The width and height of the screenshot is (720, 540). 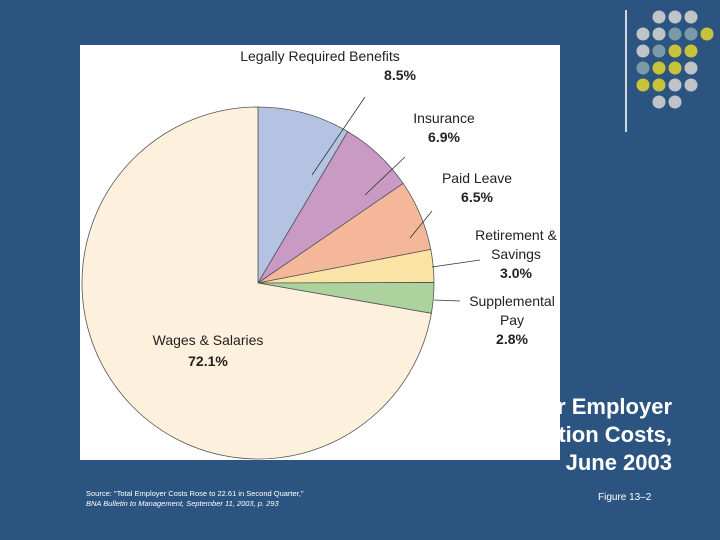 I want to click on leader-line-retirement-and-savings, so click(x=456, y=263).